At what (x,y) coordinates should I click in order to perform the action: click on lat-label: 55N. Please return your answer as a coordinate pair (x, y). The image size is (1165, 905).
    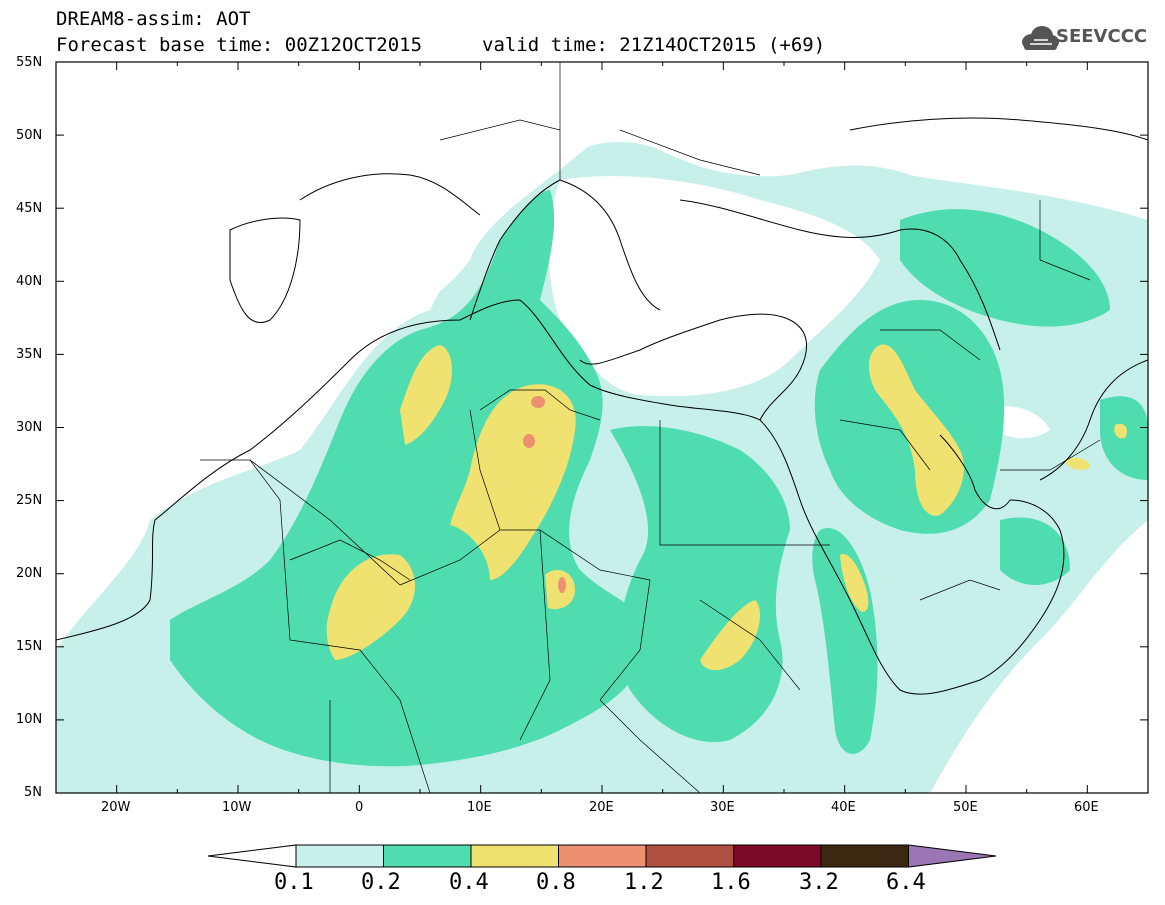
    Looking at the image, I should click on (29, 62).